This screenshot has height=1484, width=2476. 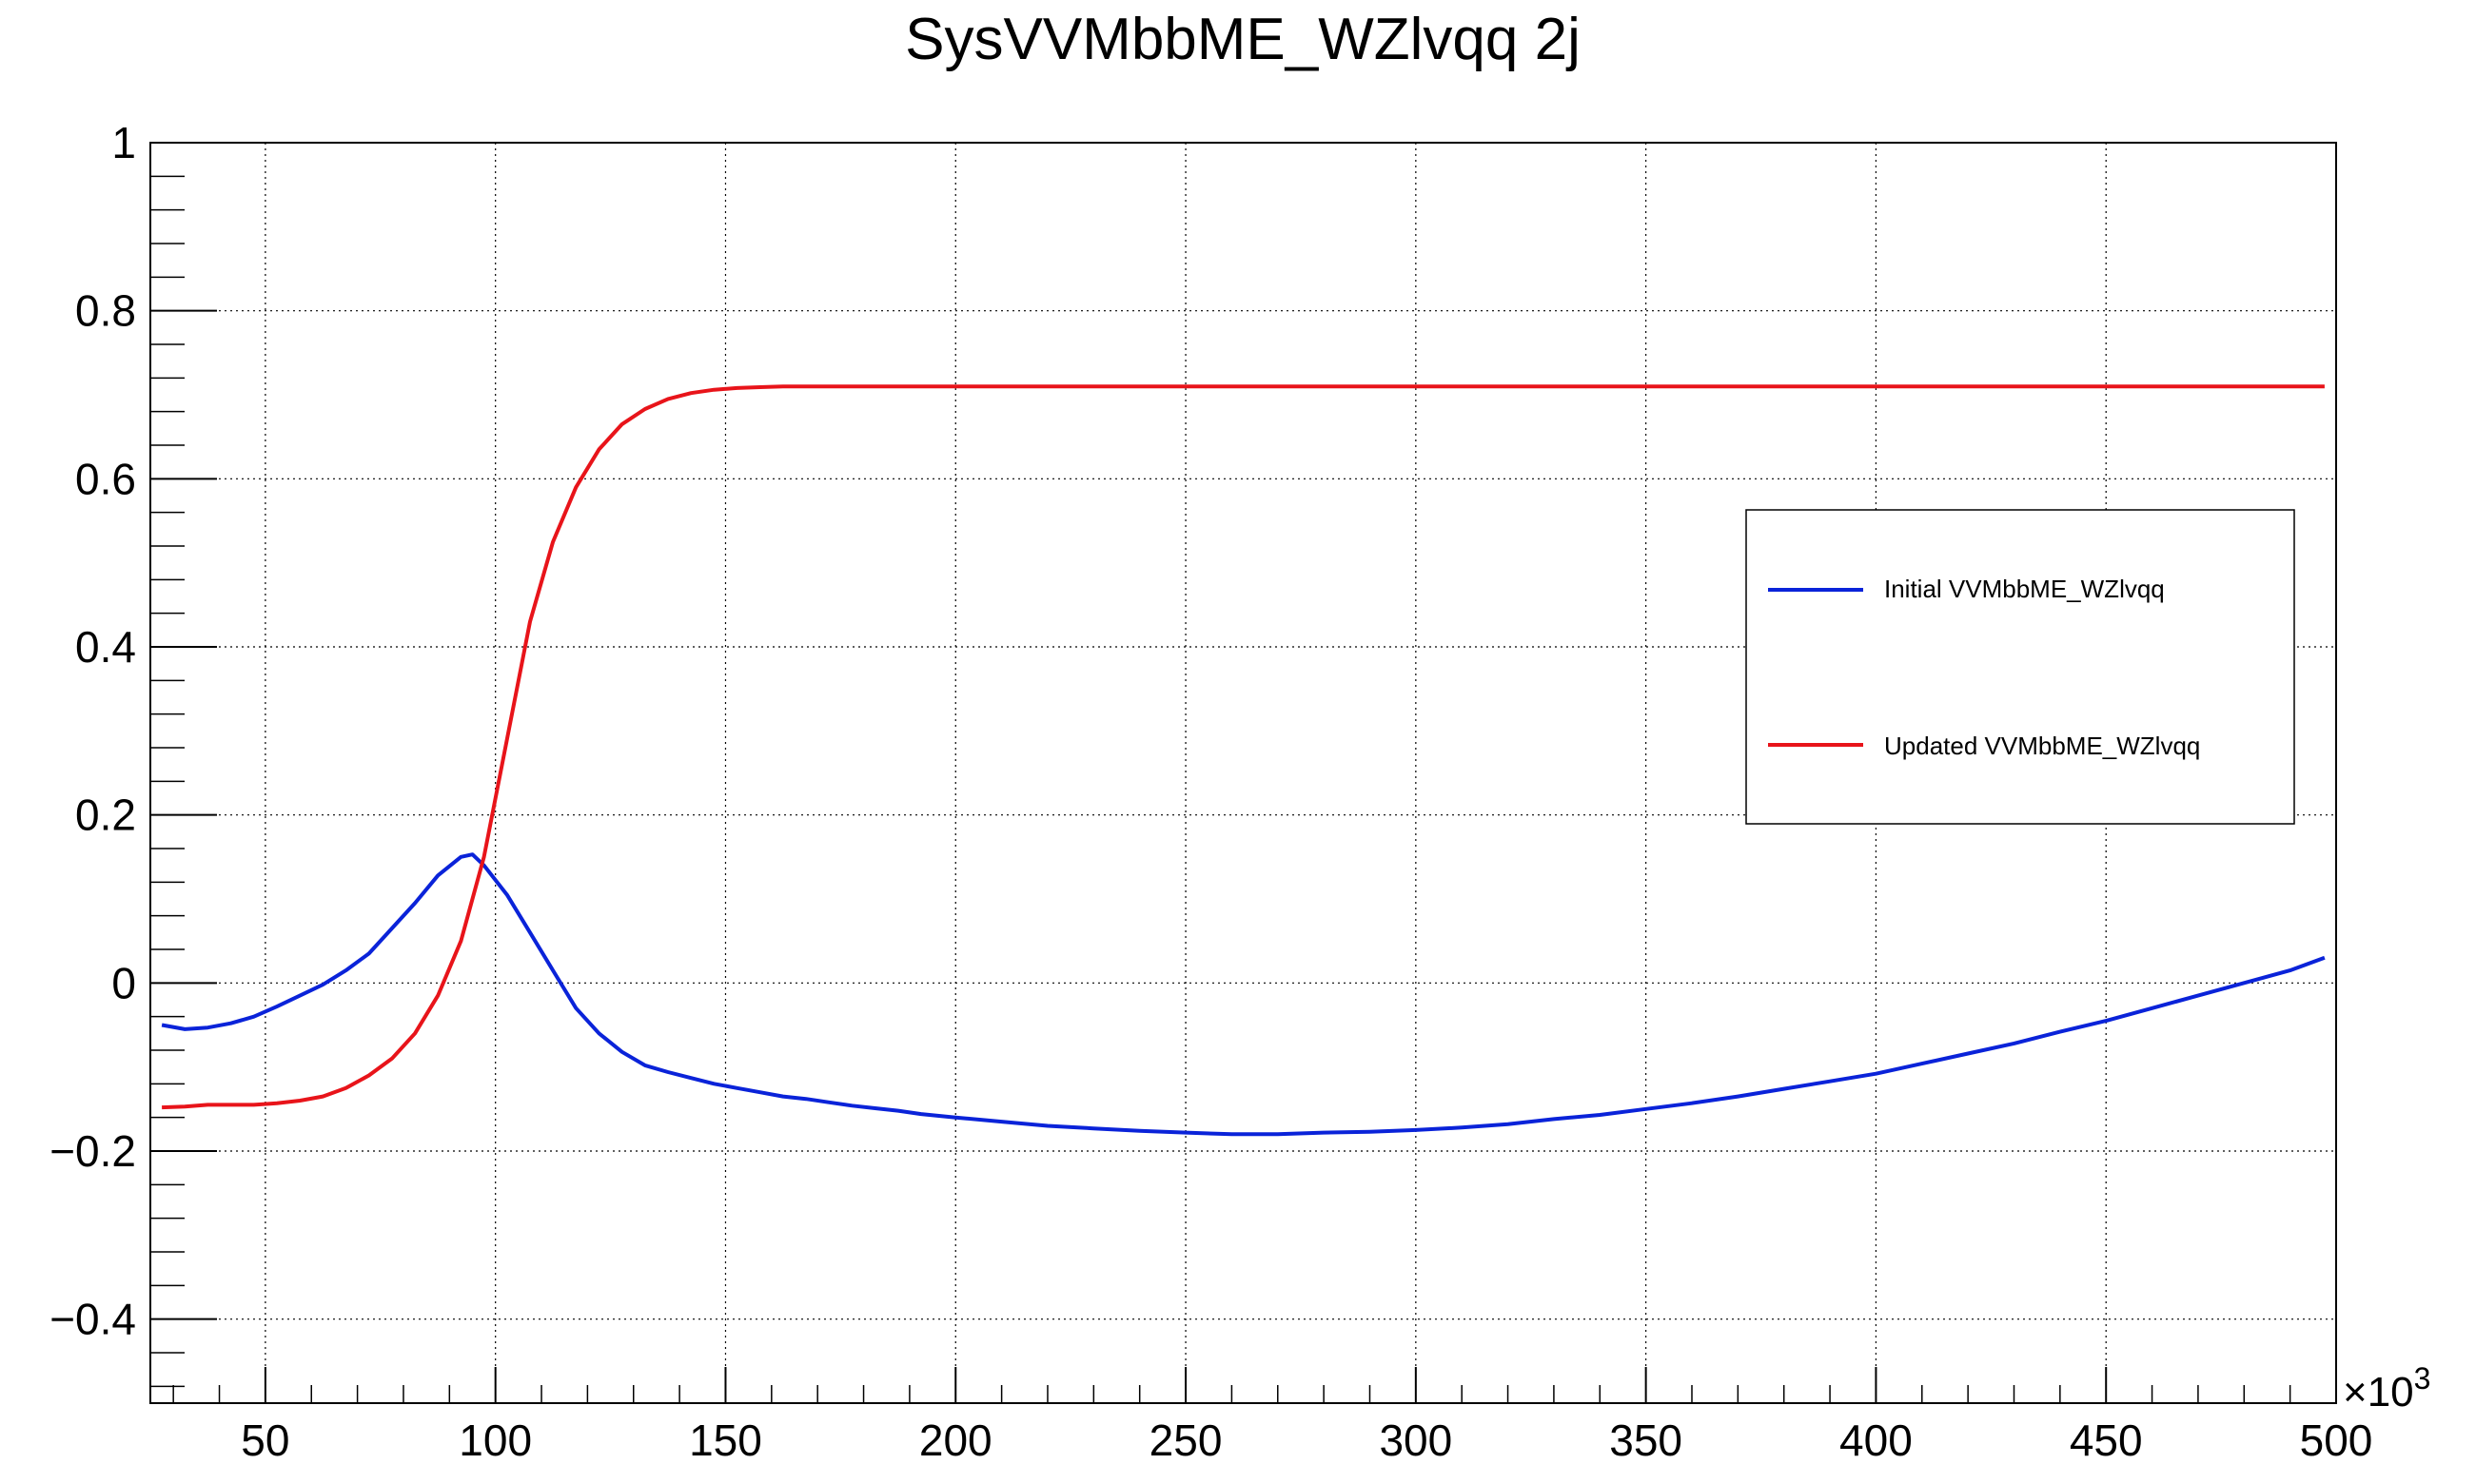 What do you see at coordinates (123, 142) in the screenshot?
I see `y-tick-label: 1` at bounding box center [123, 142].